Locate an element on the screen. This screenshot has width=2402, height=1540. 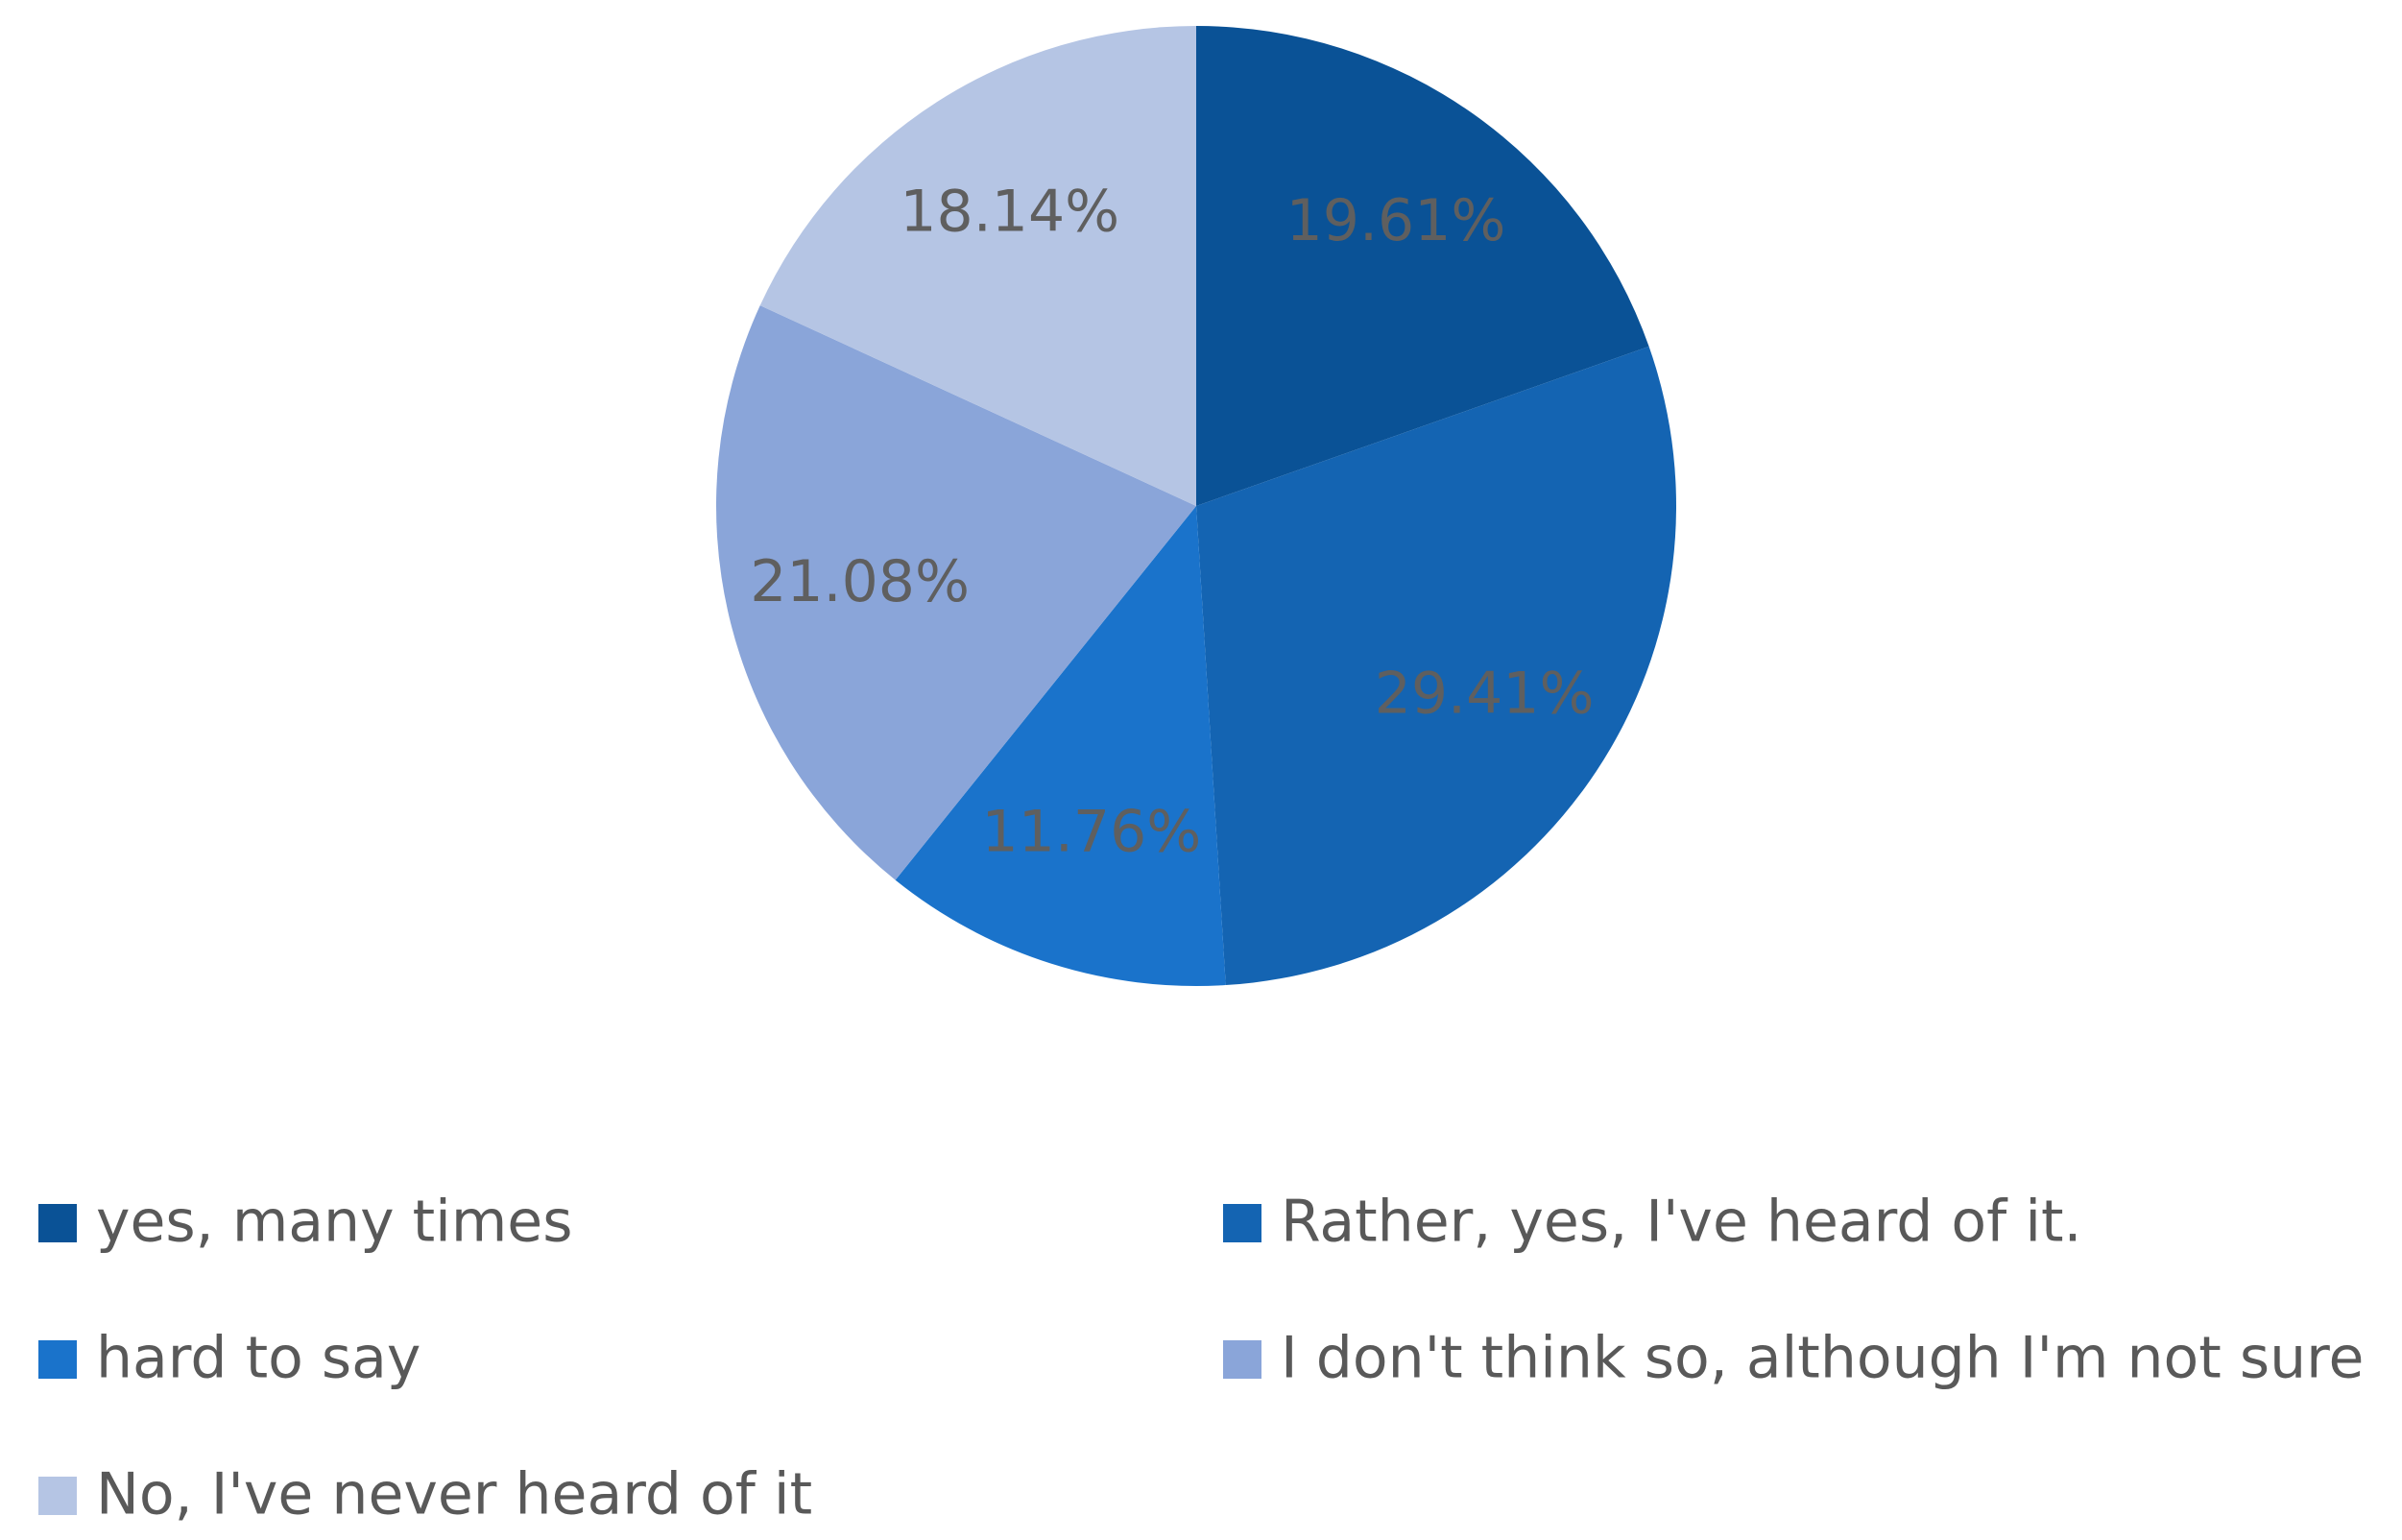
legend-text: Rather, yes, I've heard of it. is located at coordinates (1681, 1222).